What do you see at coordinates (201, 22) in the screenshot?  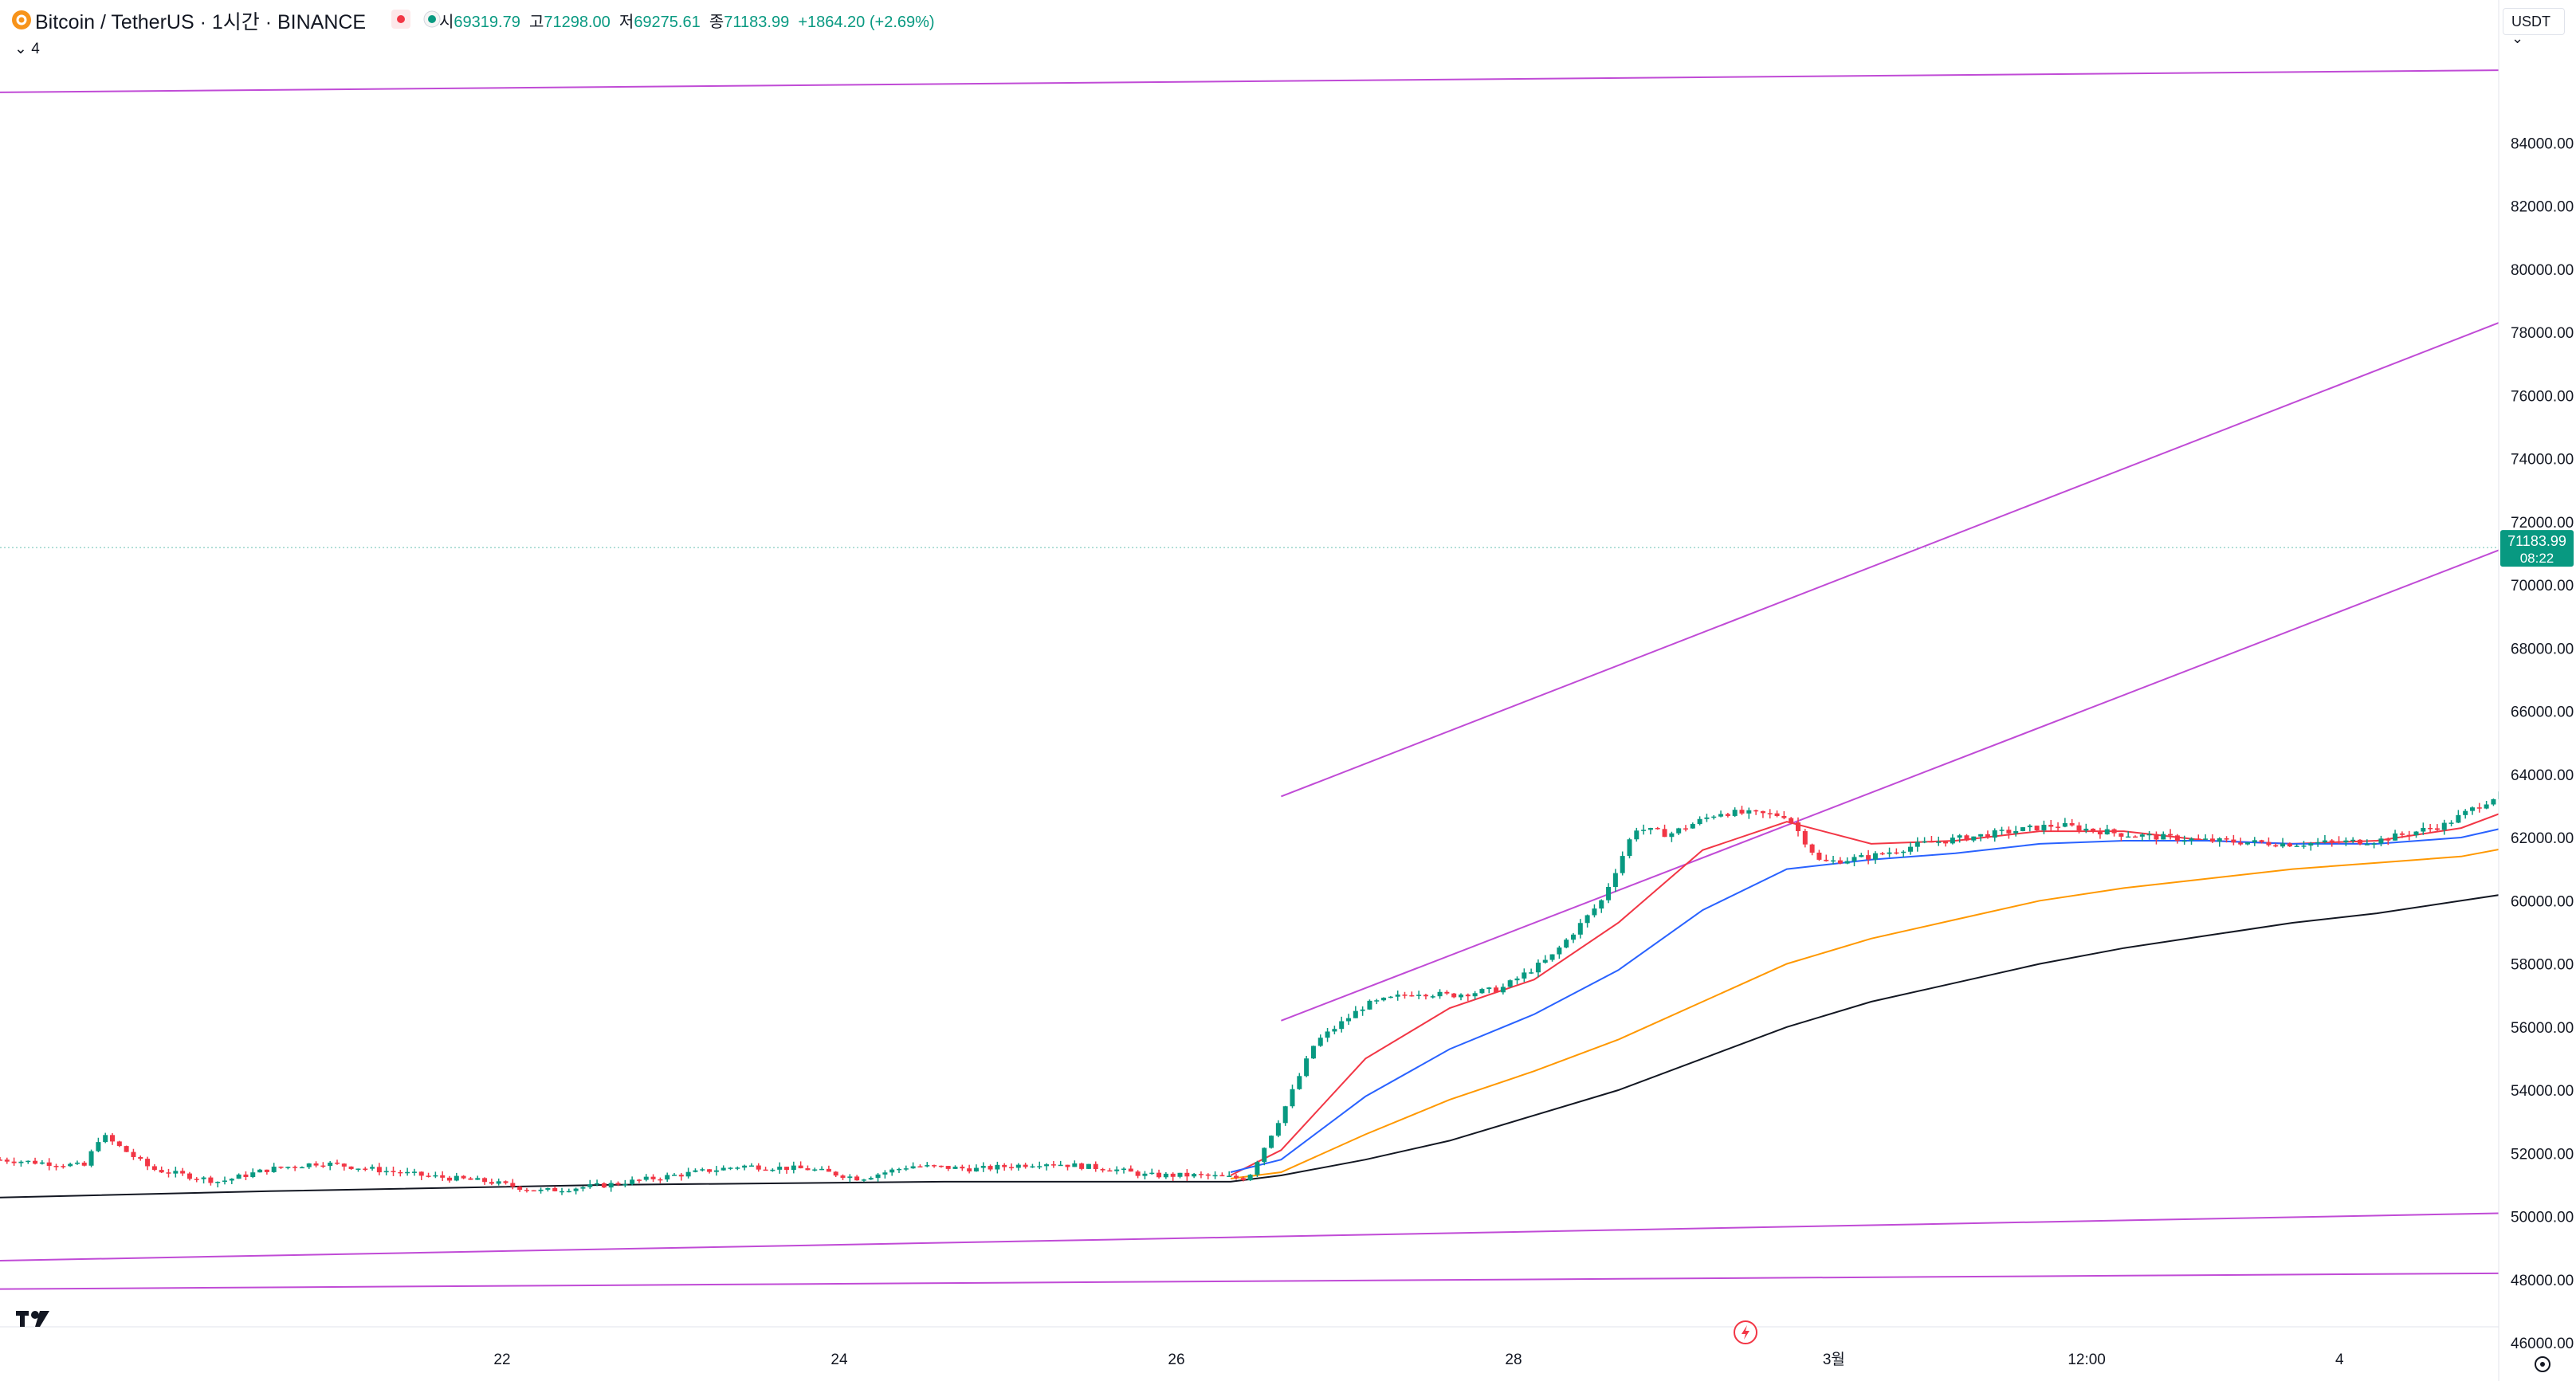 I see `symbol-title: Bitcoin / TetherUS · 1시간 · BINANCE` at bounding box center [201, 22].